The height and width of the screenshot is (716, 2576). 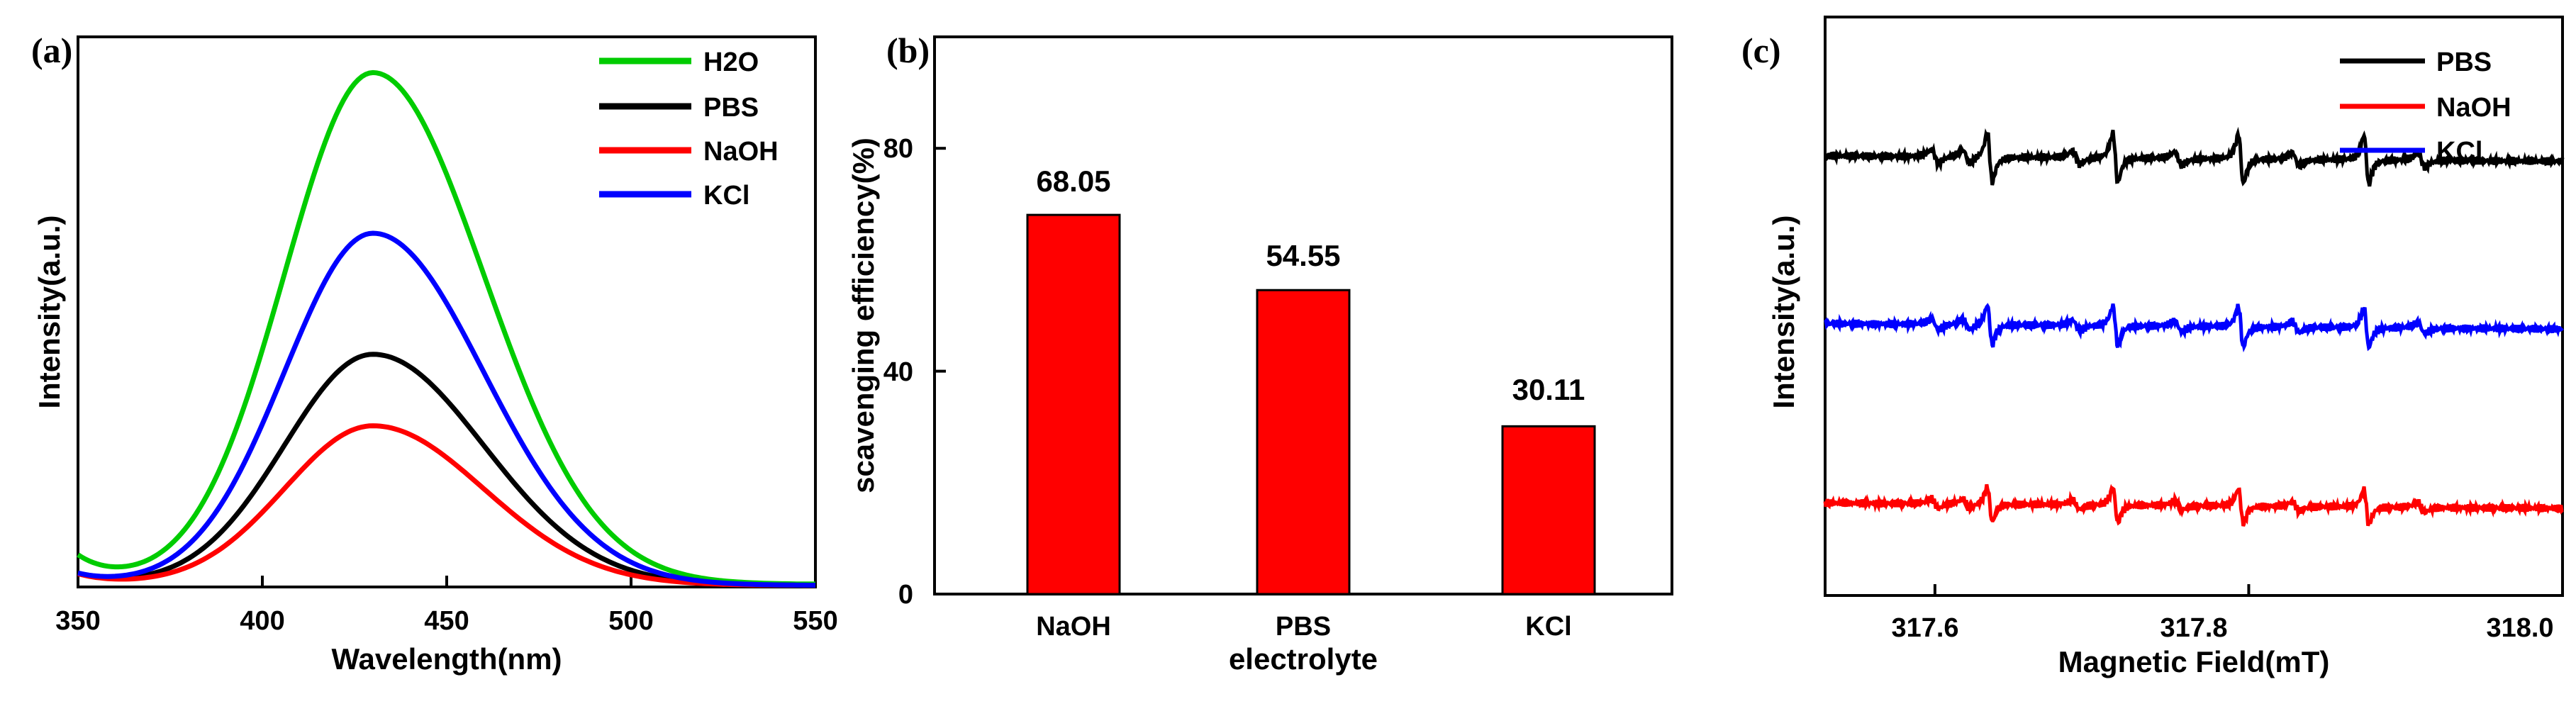 I want to click on panel-b-x-tick-label: KCl, so click(x=1548, y=627).